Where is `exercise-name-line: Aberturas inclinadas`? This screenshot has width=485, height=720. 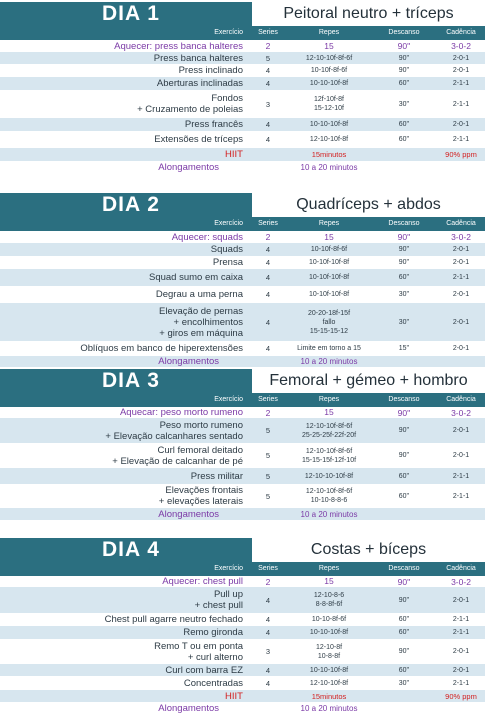
exercise-name-line: Aberturas inclinadas is located at coordinates (199, 83).